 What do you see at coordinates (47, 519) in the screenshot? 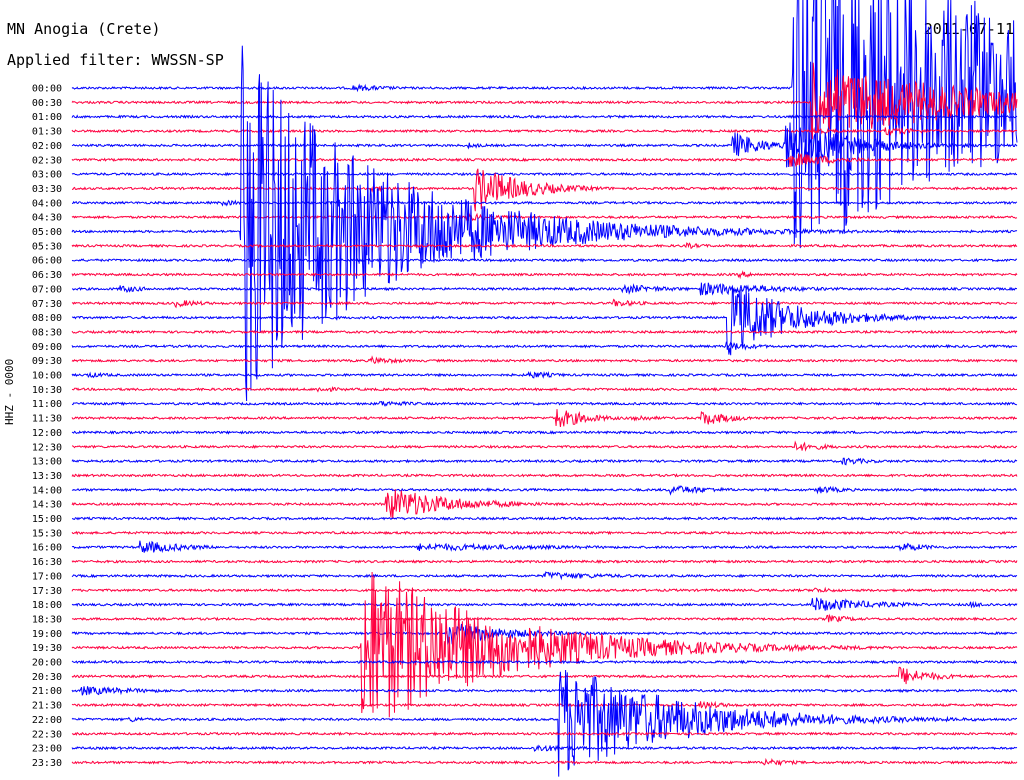
I see `row-label: 15:00` at bounding box center [47, 519].